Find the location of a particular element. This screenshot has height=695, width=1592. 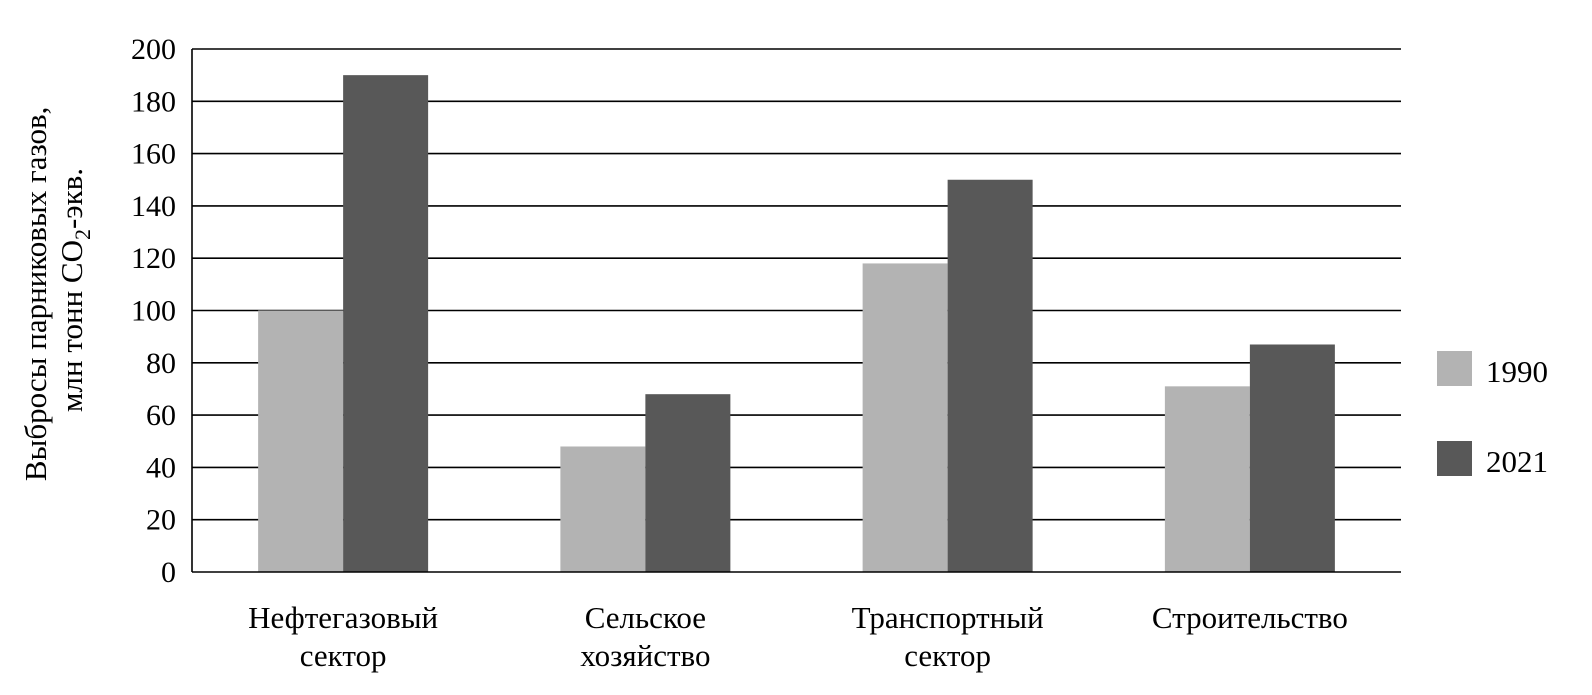

x-category-label: Строительство is located at coordinates (1250, 617).